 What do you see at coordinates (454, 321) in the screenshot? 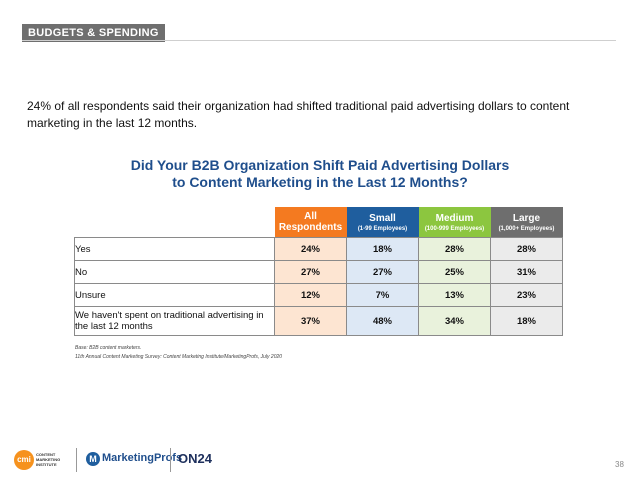
I see `cell-medium: 34%` at bounding box center [454, 321].